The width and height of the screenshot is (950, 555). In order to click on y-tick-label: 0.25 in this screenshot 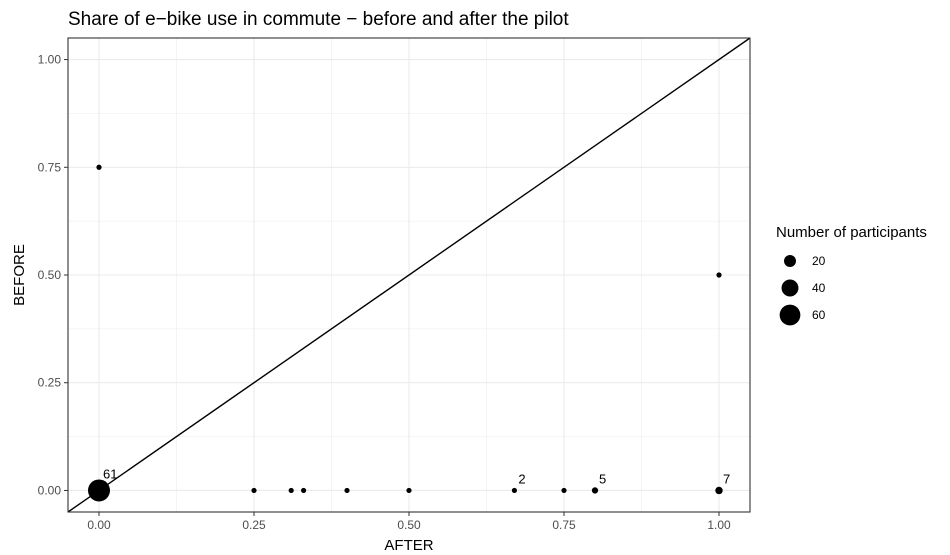, I will do `click(50, 383)`.